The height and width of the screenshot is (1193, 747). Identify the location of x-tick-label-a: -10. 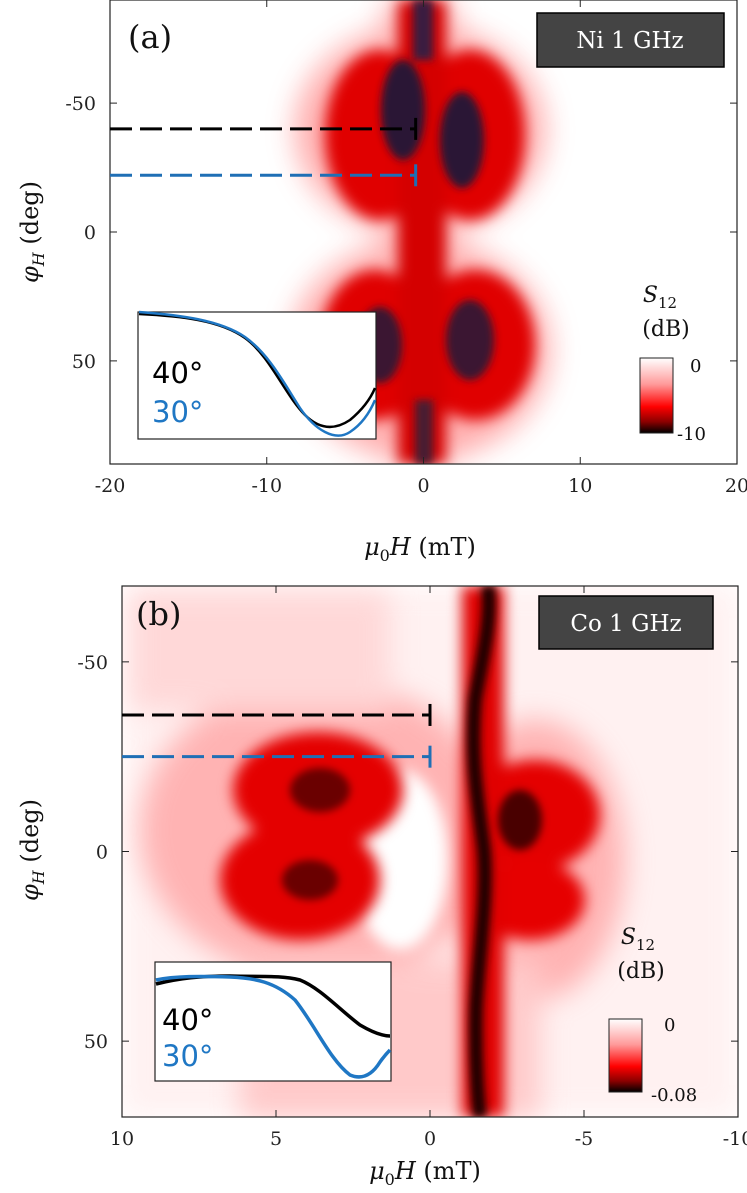
(266, 486).